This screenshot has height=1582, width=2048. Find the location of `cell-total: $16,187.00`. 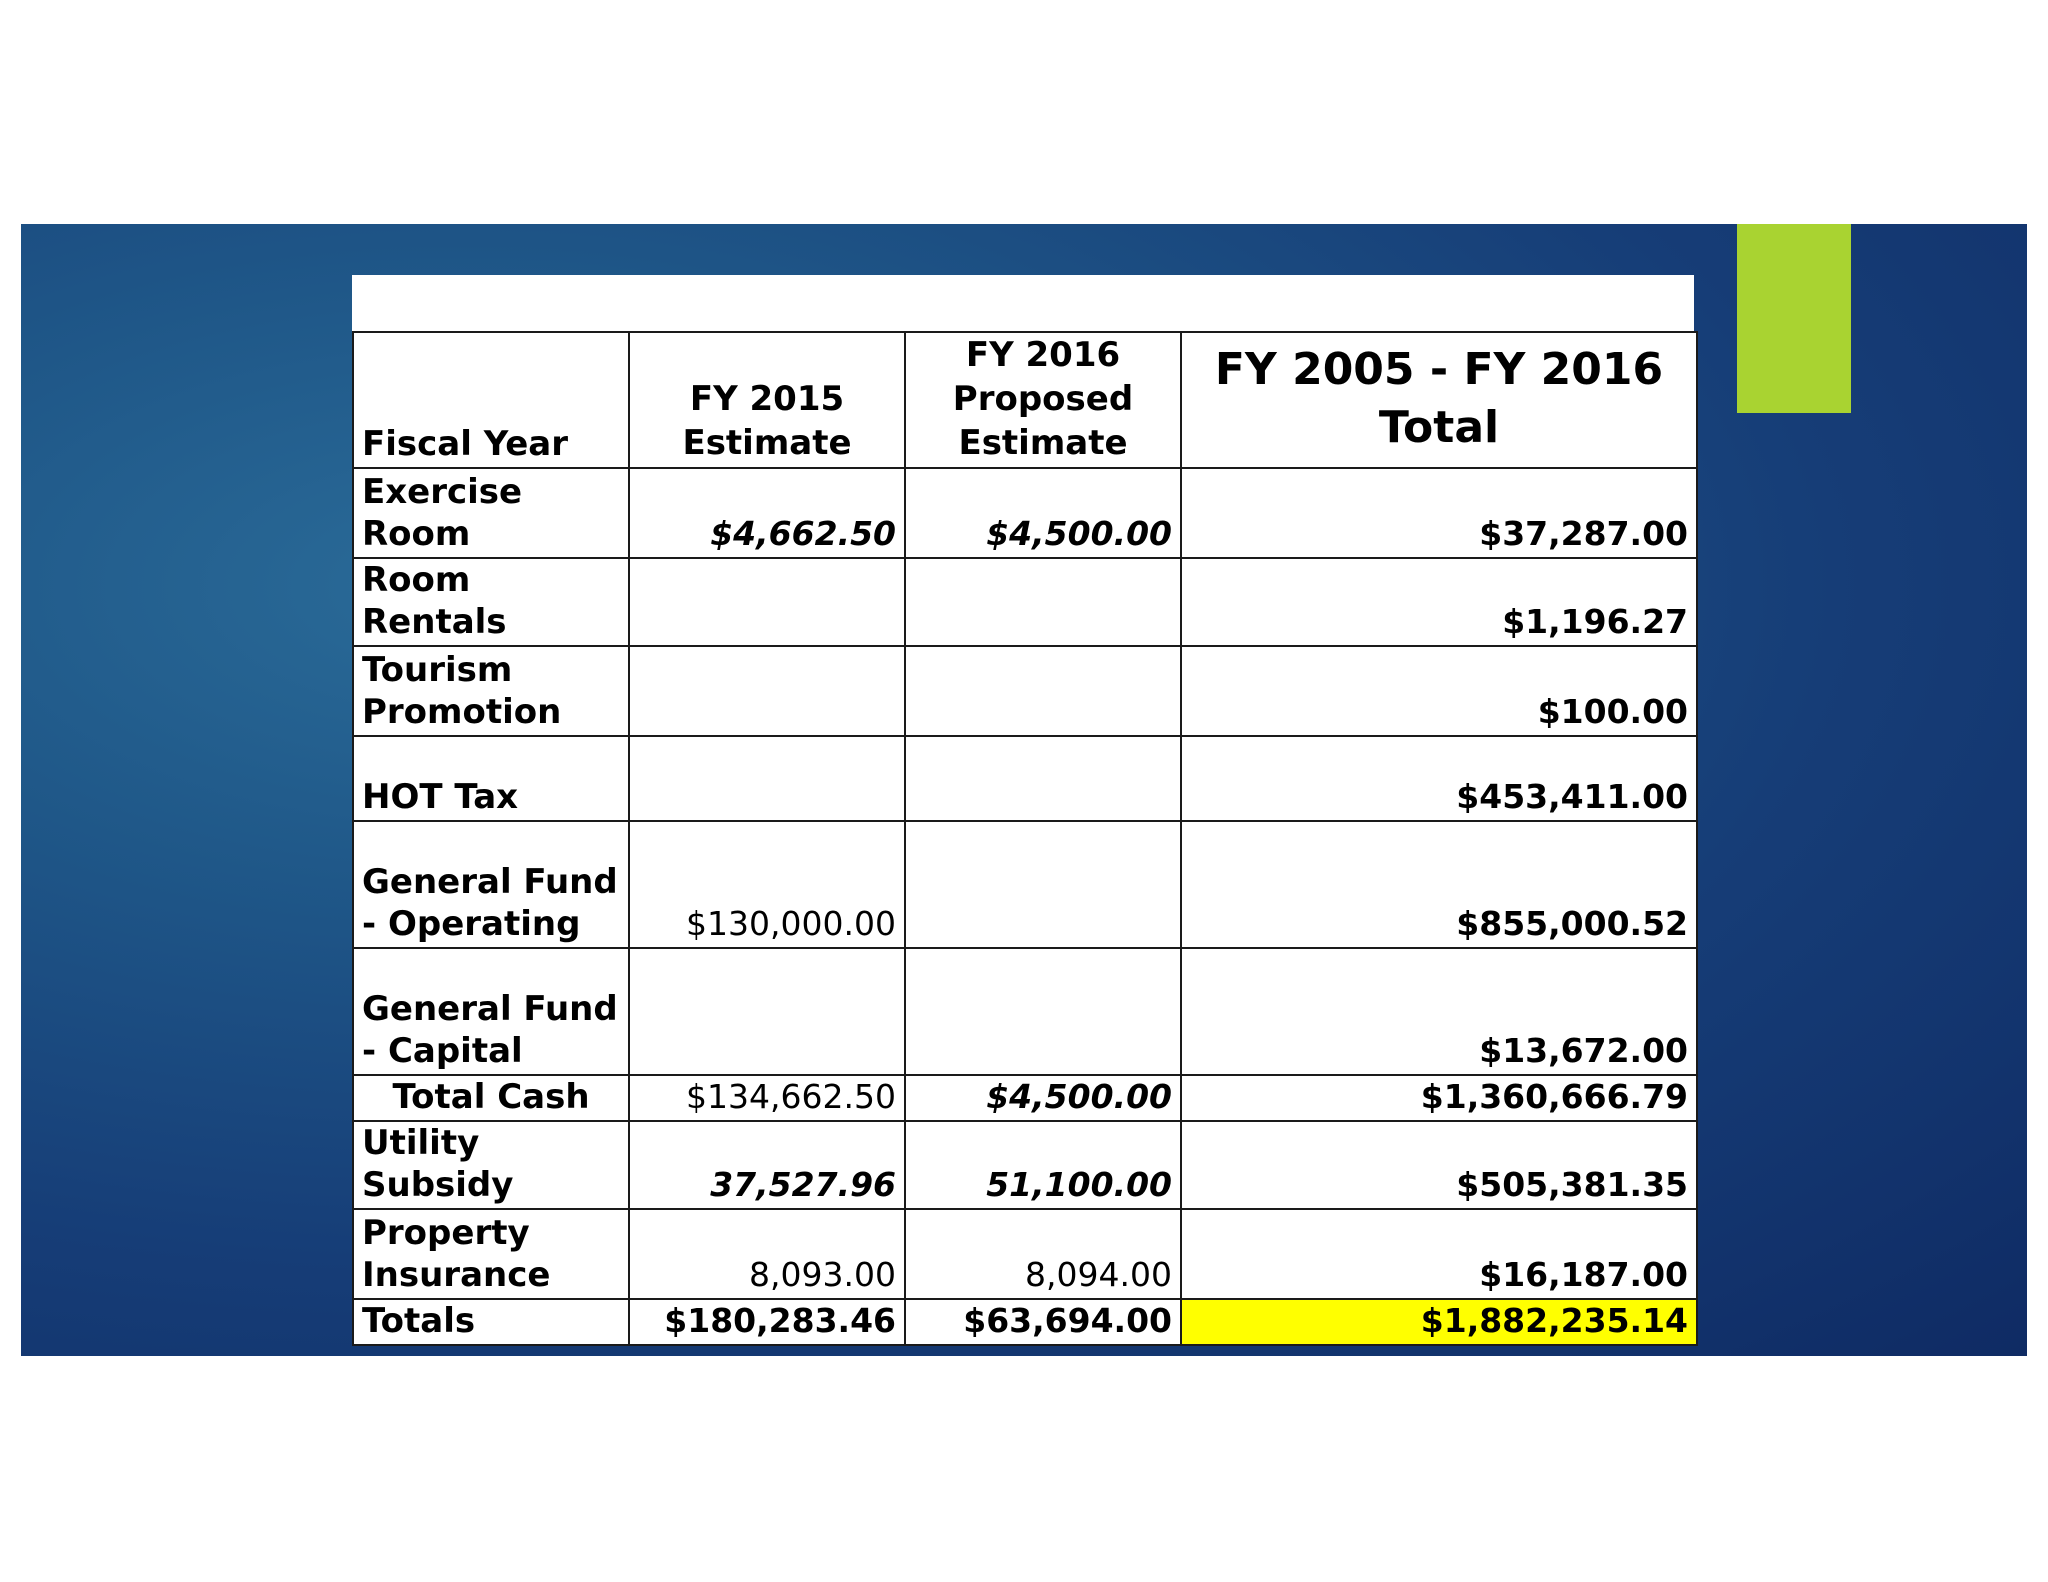

cell-total: $16,187.00 is located at coordinates (1439, 1254).